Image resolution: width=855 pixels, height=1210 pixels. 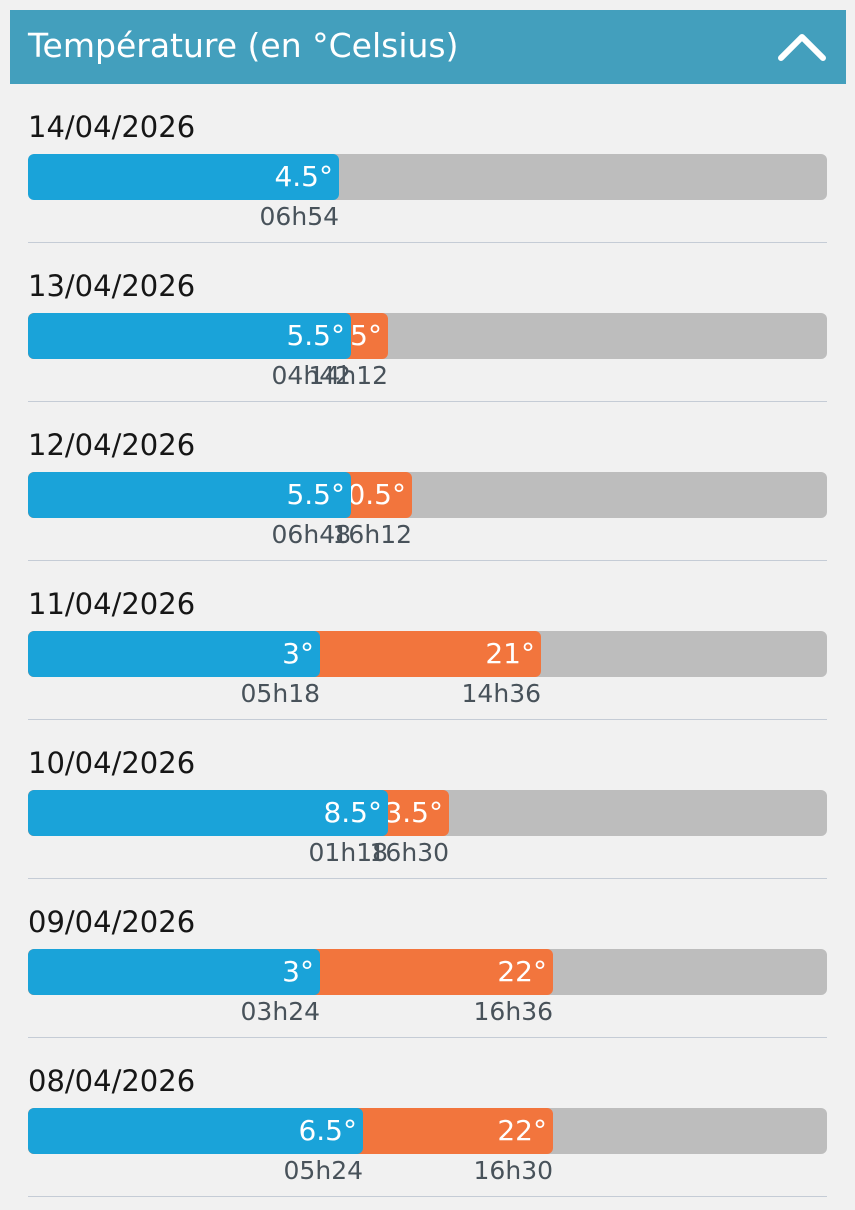 What do you see at coordinates (427, 495) in the screenshot?
I see `temperature-bar: 5.5° 10.5°` at bounding box center [427, 495].